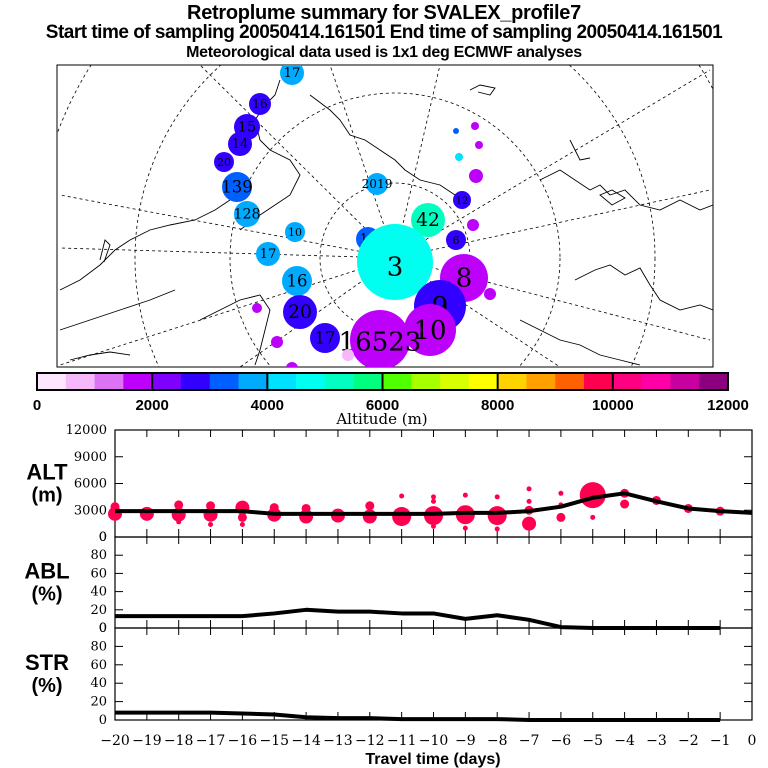  I want to click on series-line-alt, so click(434, 503).